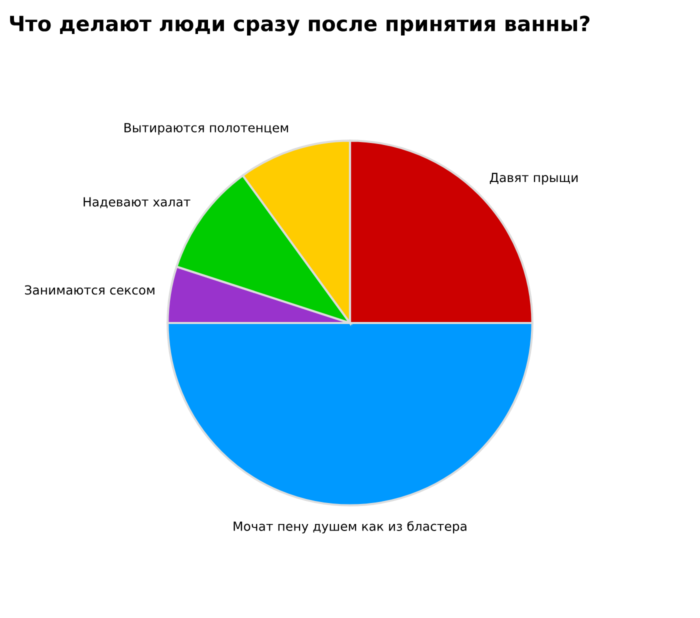 Image resolution: width=700 pixels, height=618 pixels. What do you see at coordinates (89, 290) in the screenshot?
I see `slice-label: Занимаются сексом` at bounding box center [89, 290].